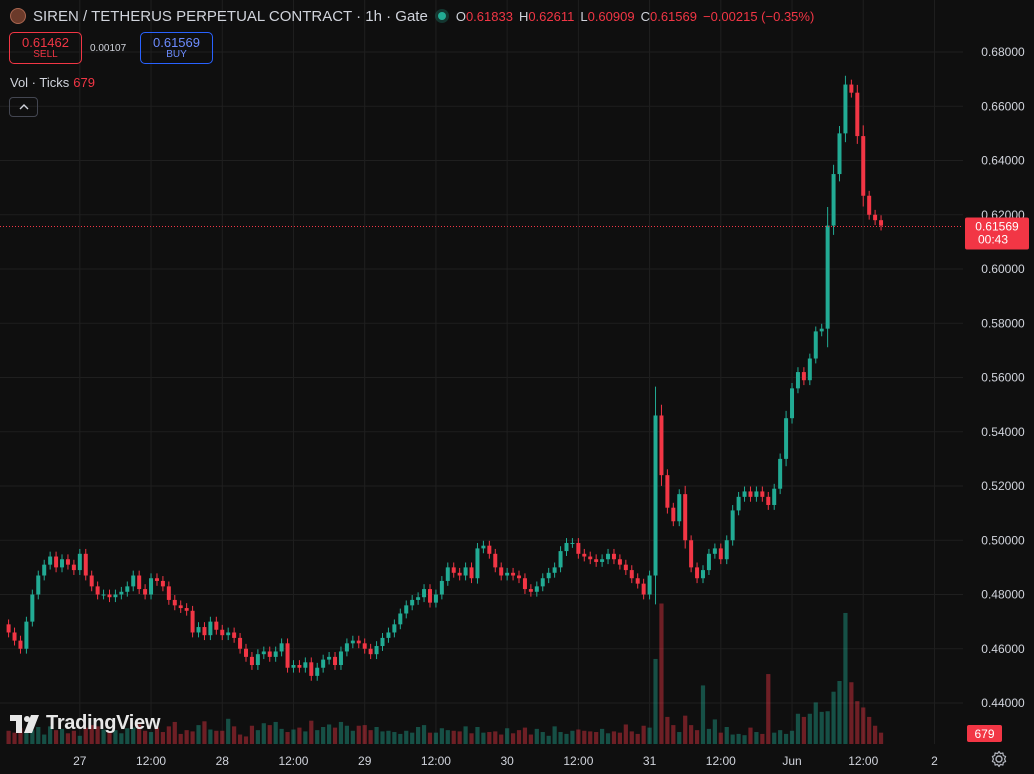  What do you see at coordinates (45, 48) in the screenshot?
I see `sell-button: 0.61462 SELL` at bounding box center [45, 48].